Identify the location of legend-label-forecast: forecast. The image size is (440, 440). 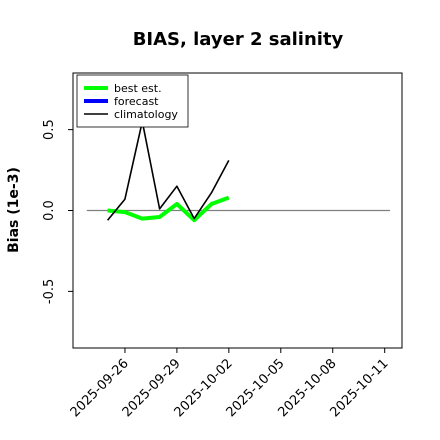
(136, 101).